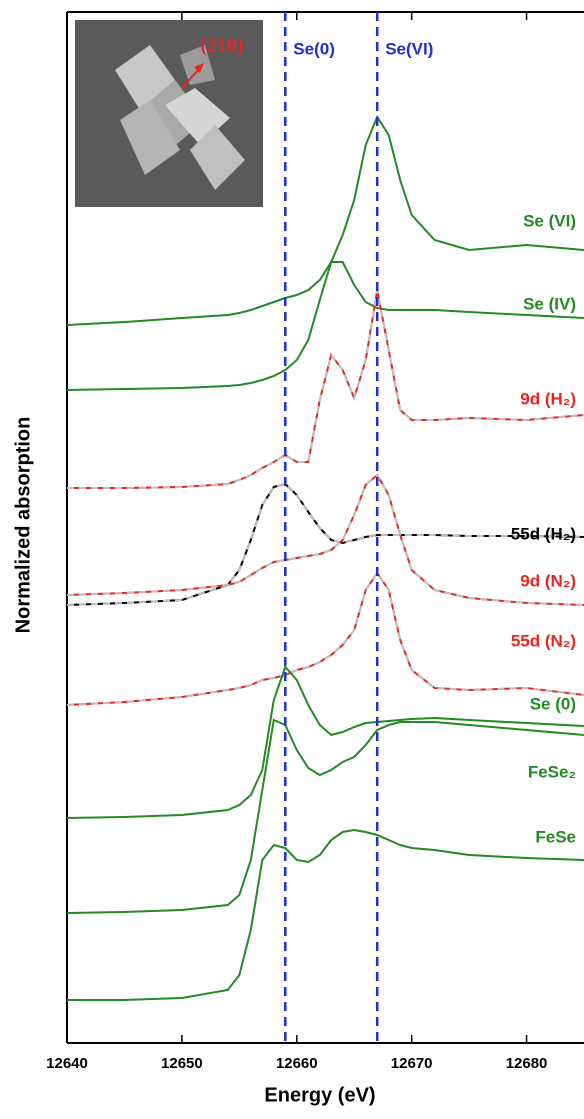  Describe the element at coordinates (297, 1063) in the screenshot. I see `x-tick-label: 12660` at that location.